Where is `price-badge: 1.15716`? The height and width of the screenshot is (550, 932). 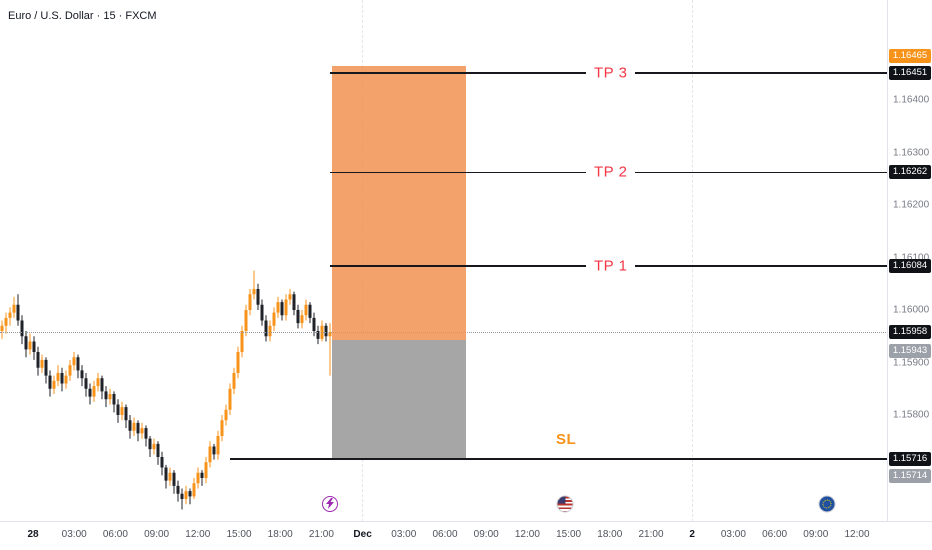 price-badge: 1.15716 is located at coordinates (910, 459).